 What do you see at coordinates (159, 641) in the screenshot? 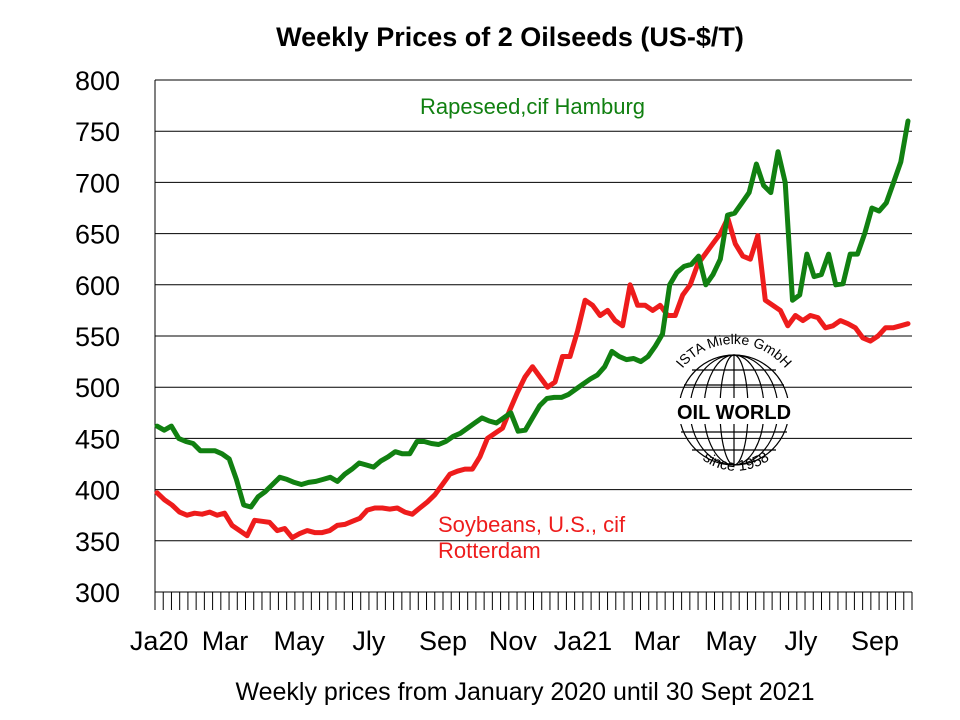
I see `x-tick-label: Ja20` at bounding box center [159, 641].